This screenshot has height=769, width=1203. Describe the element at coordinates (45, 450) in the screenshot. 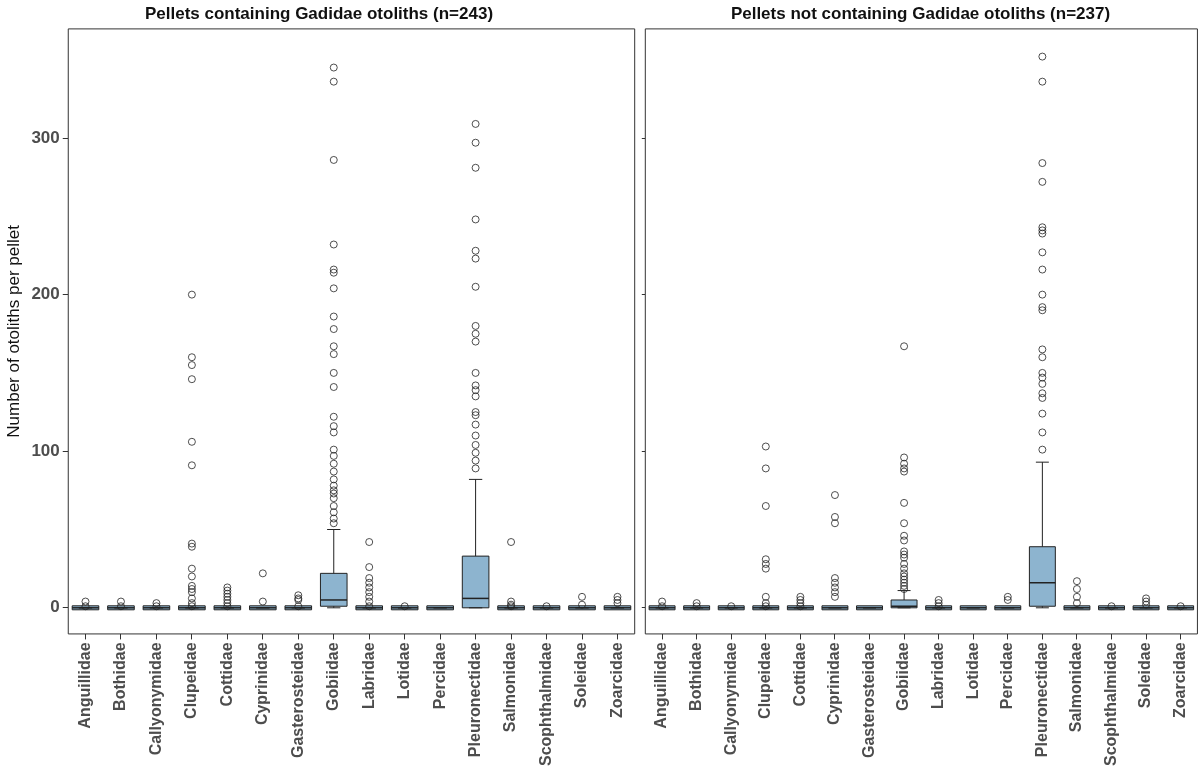

I see `y-tick-label: 100` at that location.